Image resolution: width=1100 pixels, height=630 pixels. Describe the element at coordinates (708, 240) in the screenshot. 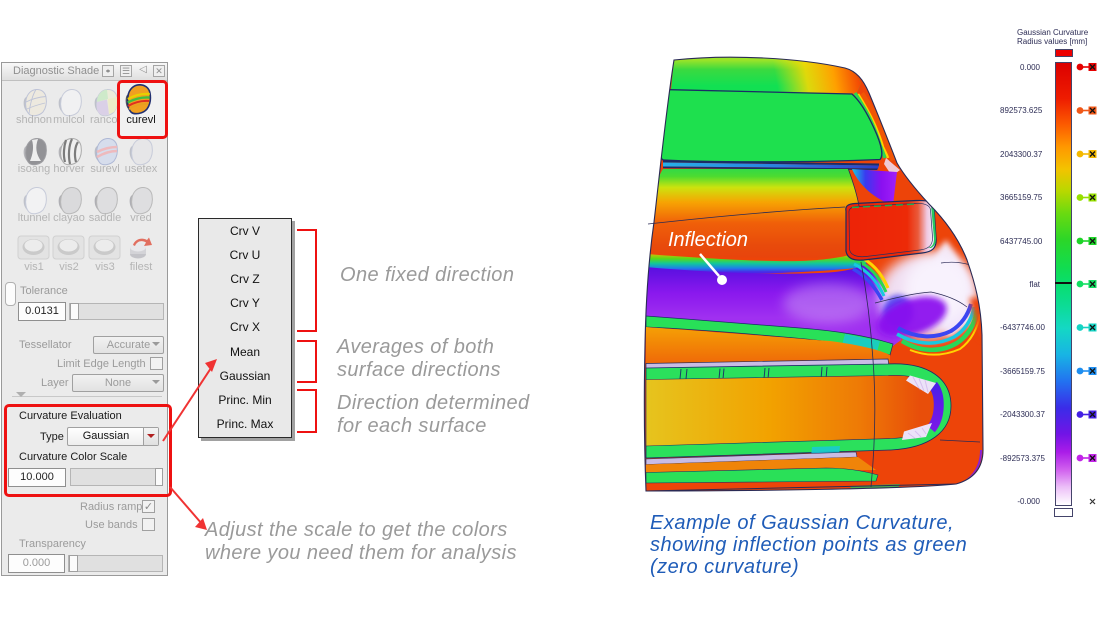

I see `svg-text: Inflection` at that location.